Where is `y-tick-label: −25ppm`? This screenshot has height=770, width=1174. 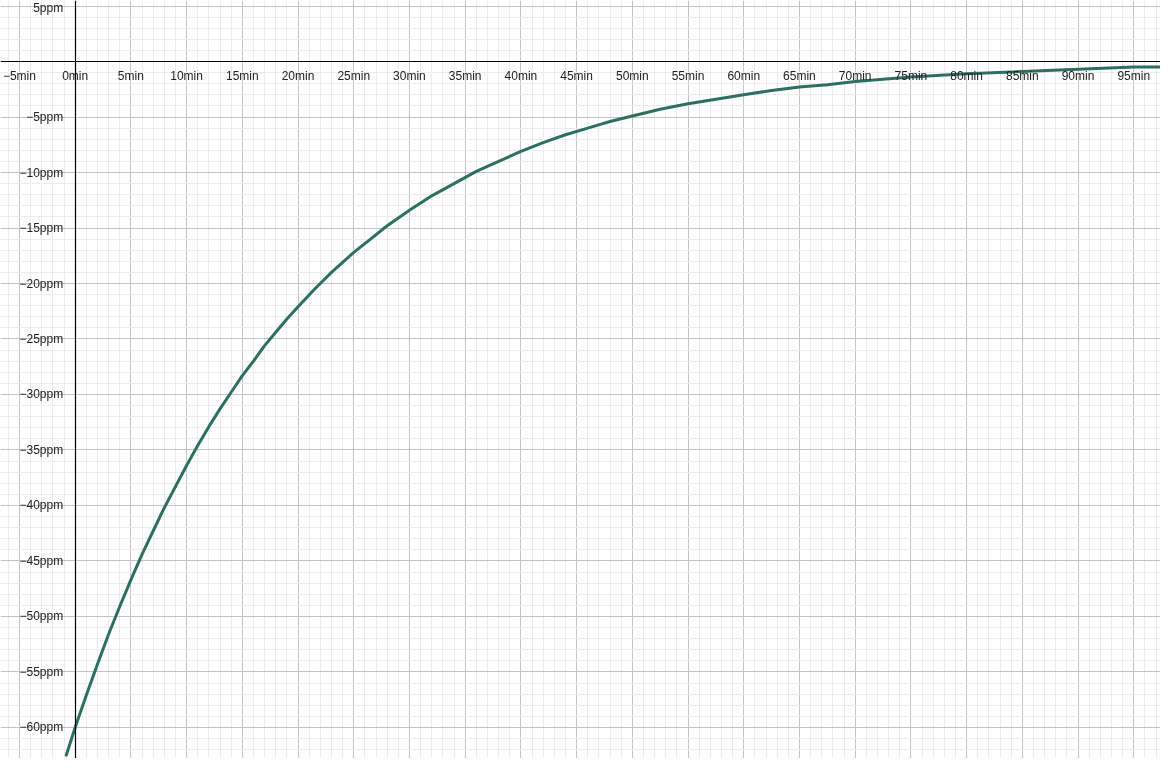
y-tick-label: −25ppm is located at coordinates (41, 338).